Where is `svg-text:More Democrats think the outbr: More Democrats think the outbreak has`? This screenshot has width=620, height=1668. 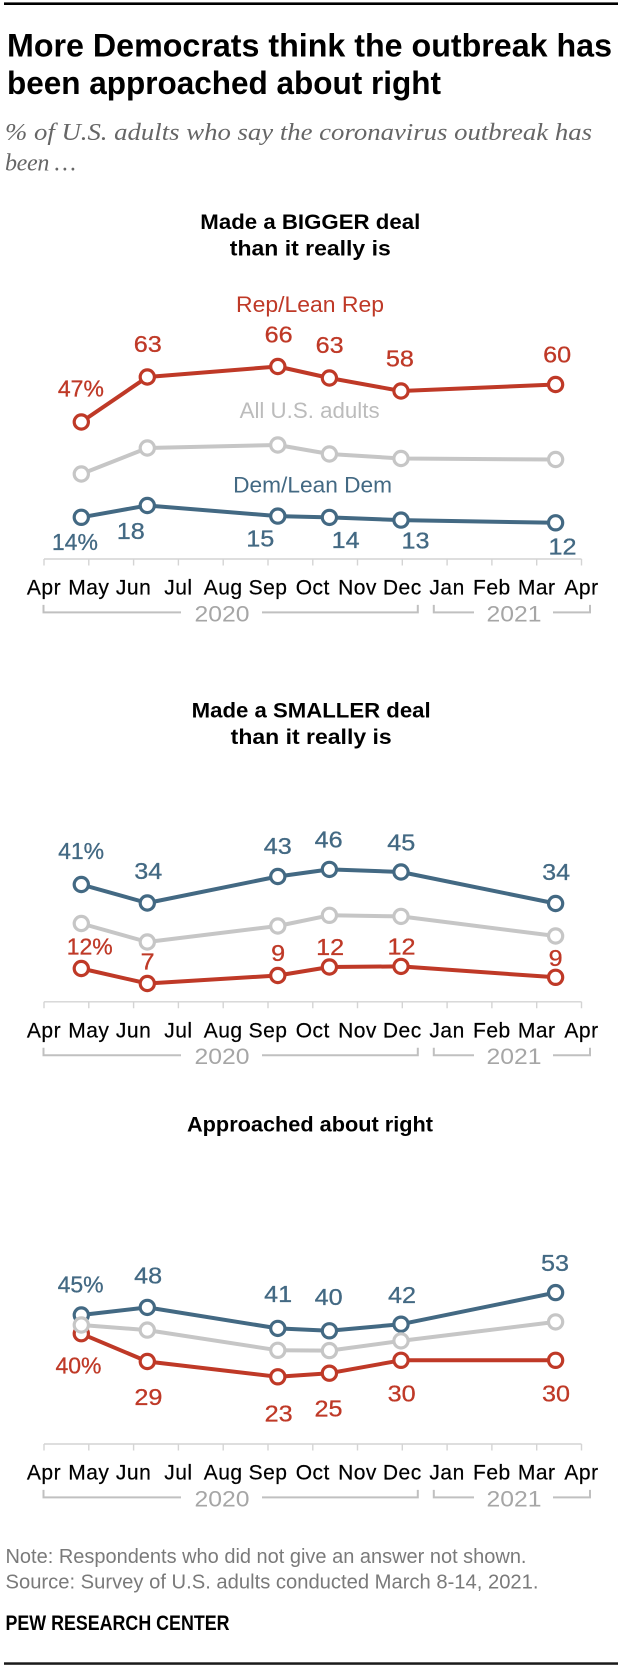 svg-text:More Democrats think the outbr: More Democrats think the outbreak has is located at coordinates (309, 46).